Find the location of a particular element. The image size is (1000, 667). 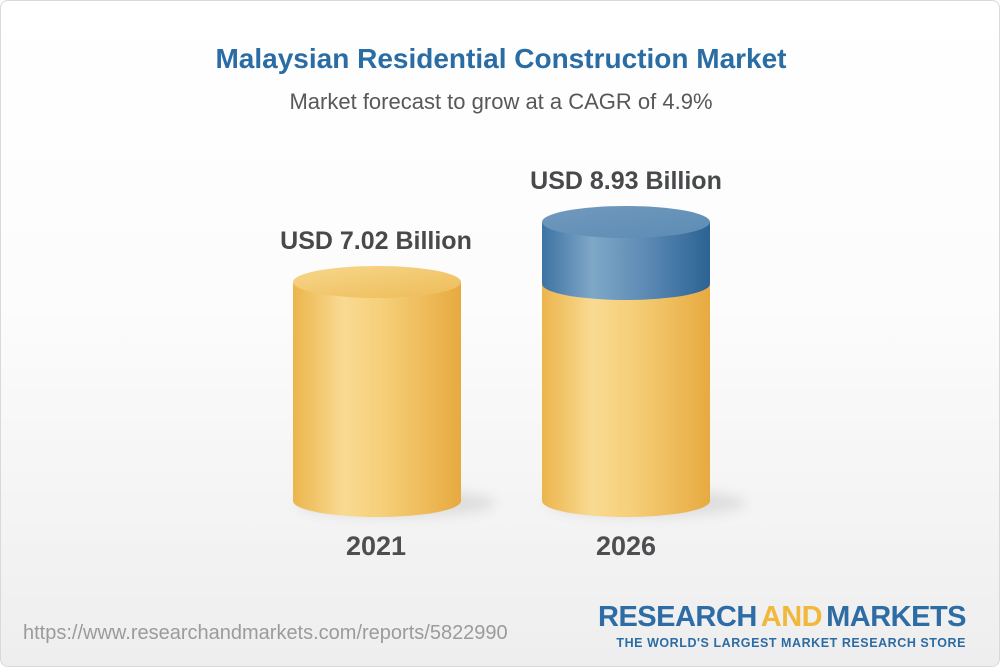

logo-word-research: RESEARCH is located at coordinates (677, 617).